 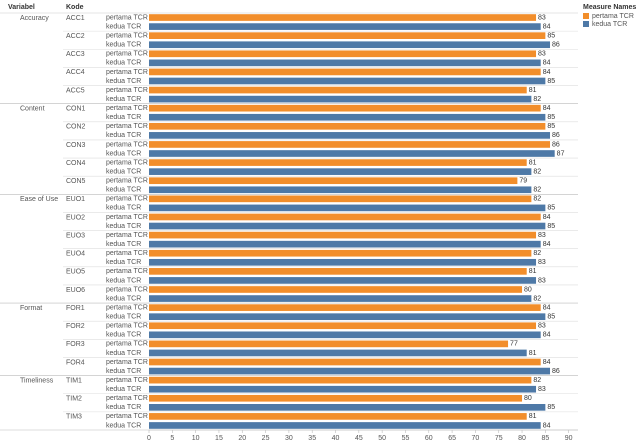 I want to click on value-label: 87, so click(x=561, y=153).